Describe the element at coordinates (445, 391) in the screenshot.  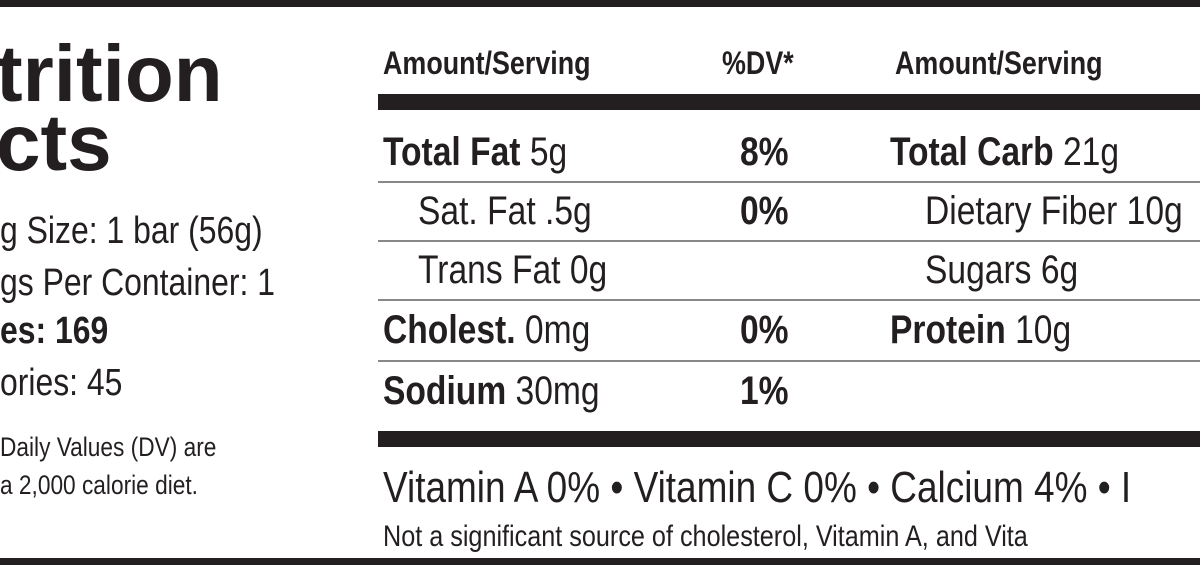
I see `nutrient-name: Sodium` at that location.